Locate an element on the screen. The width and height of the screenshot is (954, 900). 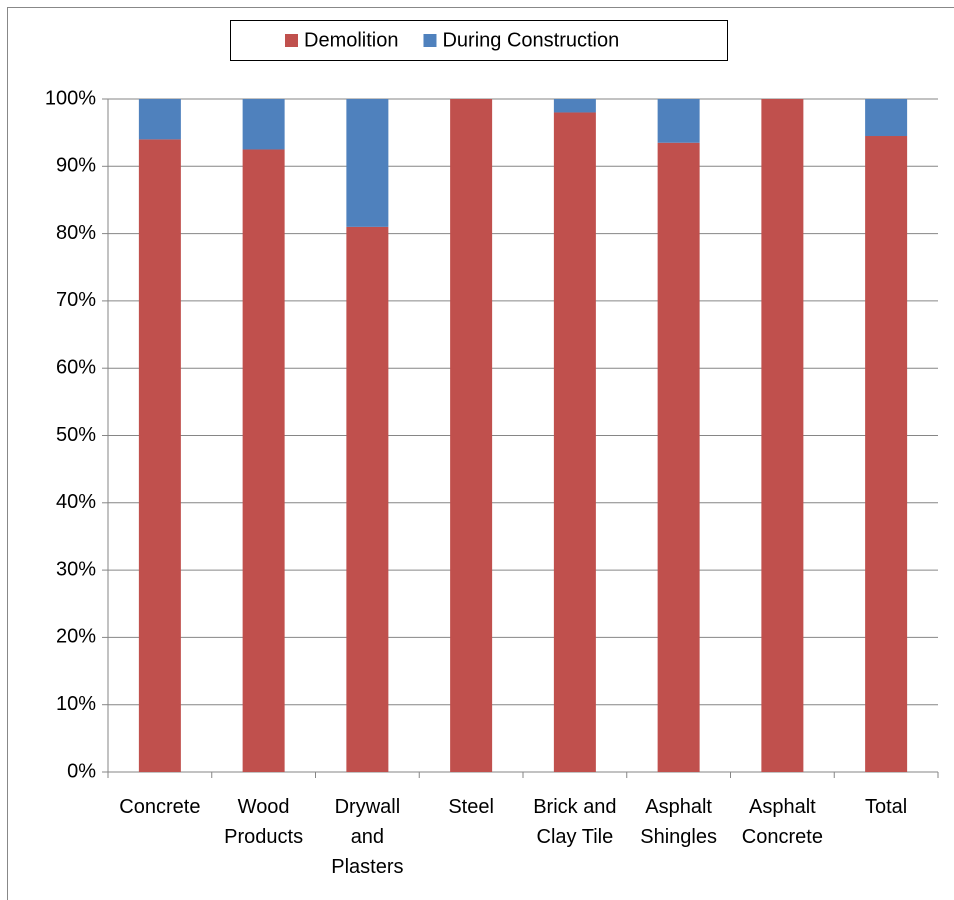
x-tick-label: Brick and Clay Tile is located at coordinates (575, 822).